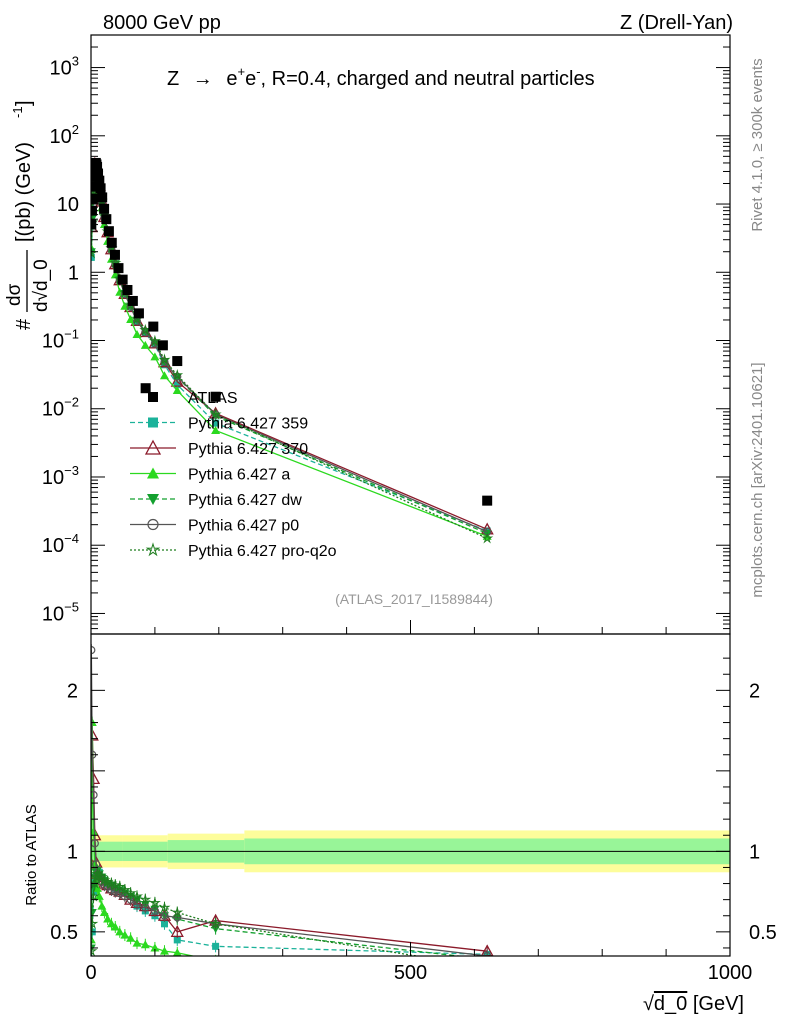  Describe the element at coordinates (14, 294) in the screenshot. I see `svg-text: dσ` at that location.